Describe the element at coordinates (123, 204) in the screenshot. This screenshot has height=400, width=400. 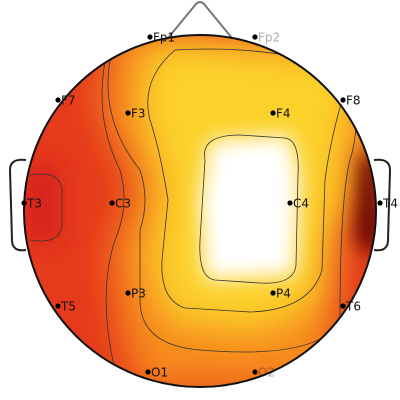
I see `electrode-label: C3` at that location.